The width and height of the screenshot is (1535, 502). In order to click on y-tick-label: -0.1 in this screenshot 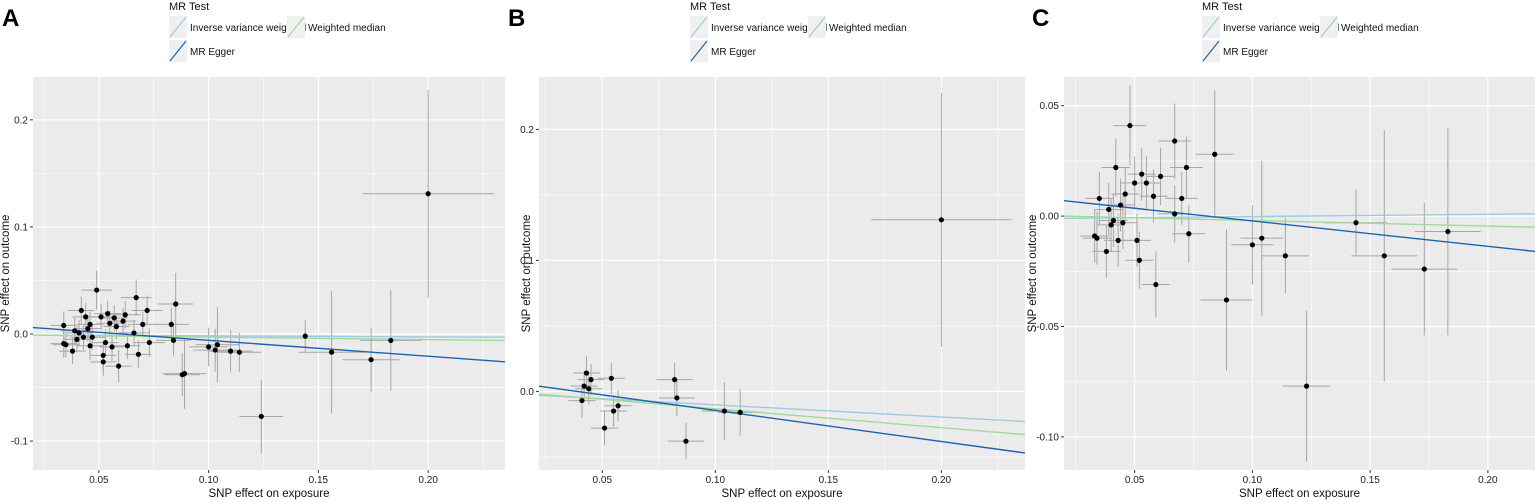, I will do `click(20, 442)`.